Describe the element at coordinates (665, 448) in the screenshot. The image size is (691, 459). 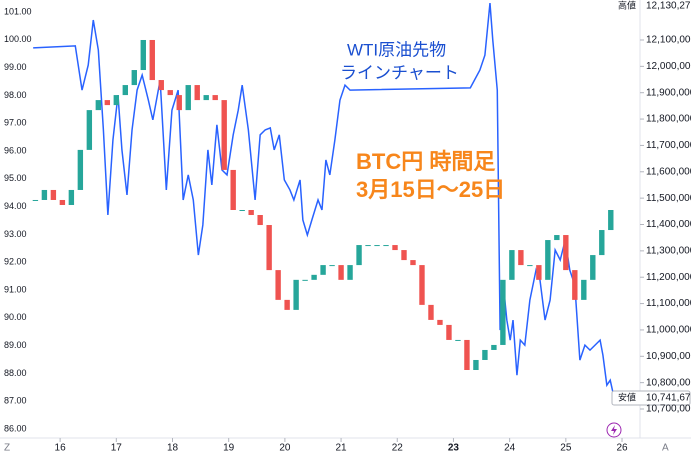
I see `corner-label: A` at that location.